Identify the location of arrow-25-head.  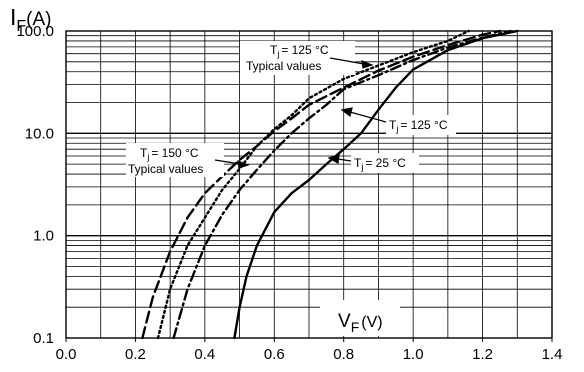
(333, 159).